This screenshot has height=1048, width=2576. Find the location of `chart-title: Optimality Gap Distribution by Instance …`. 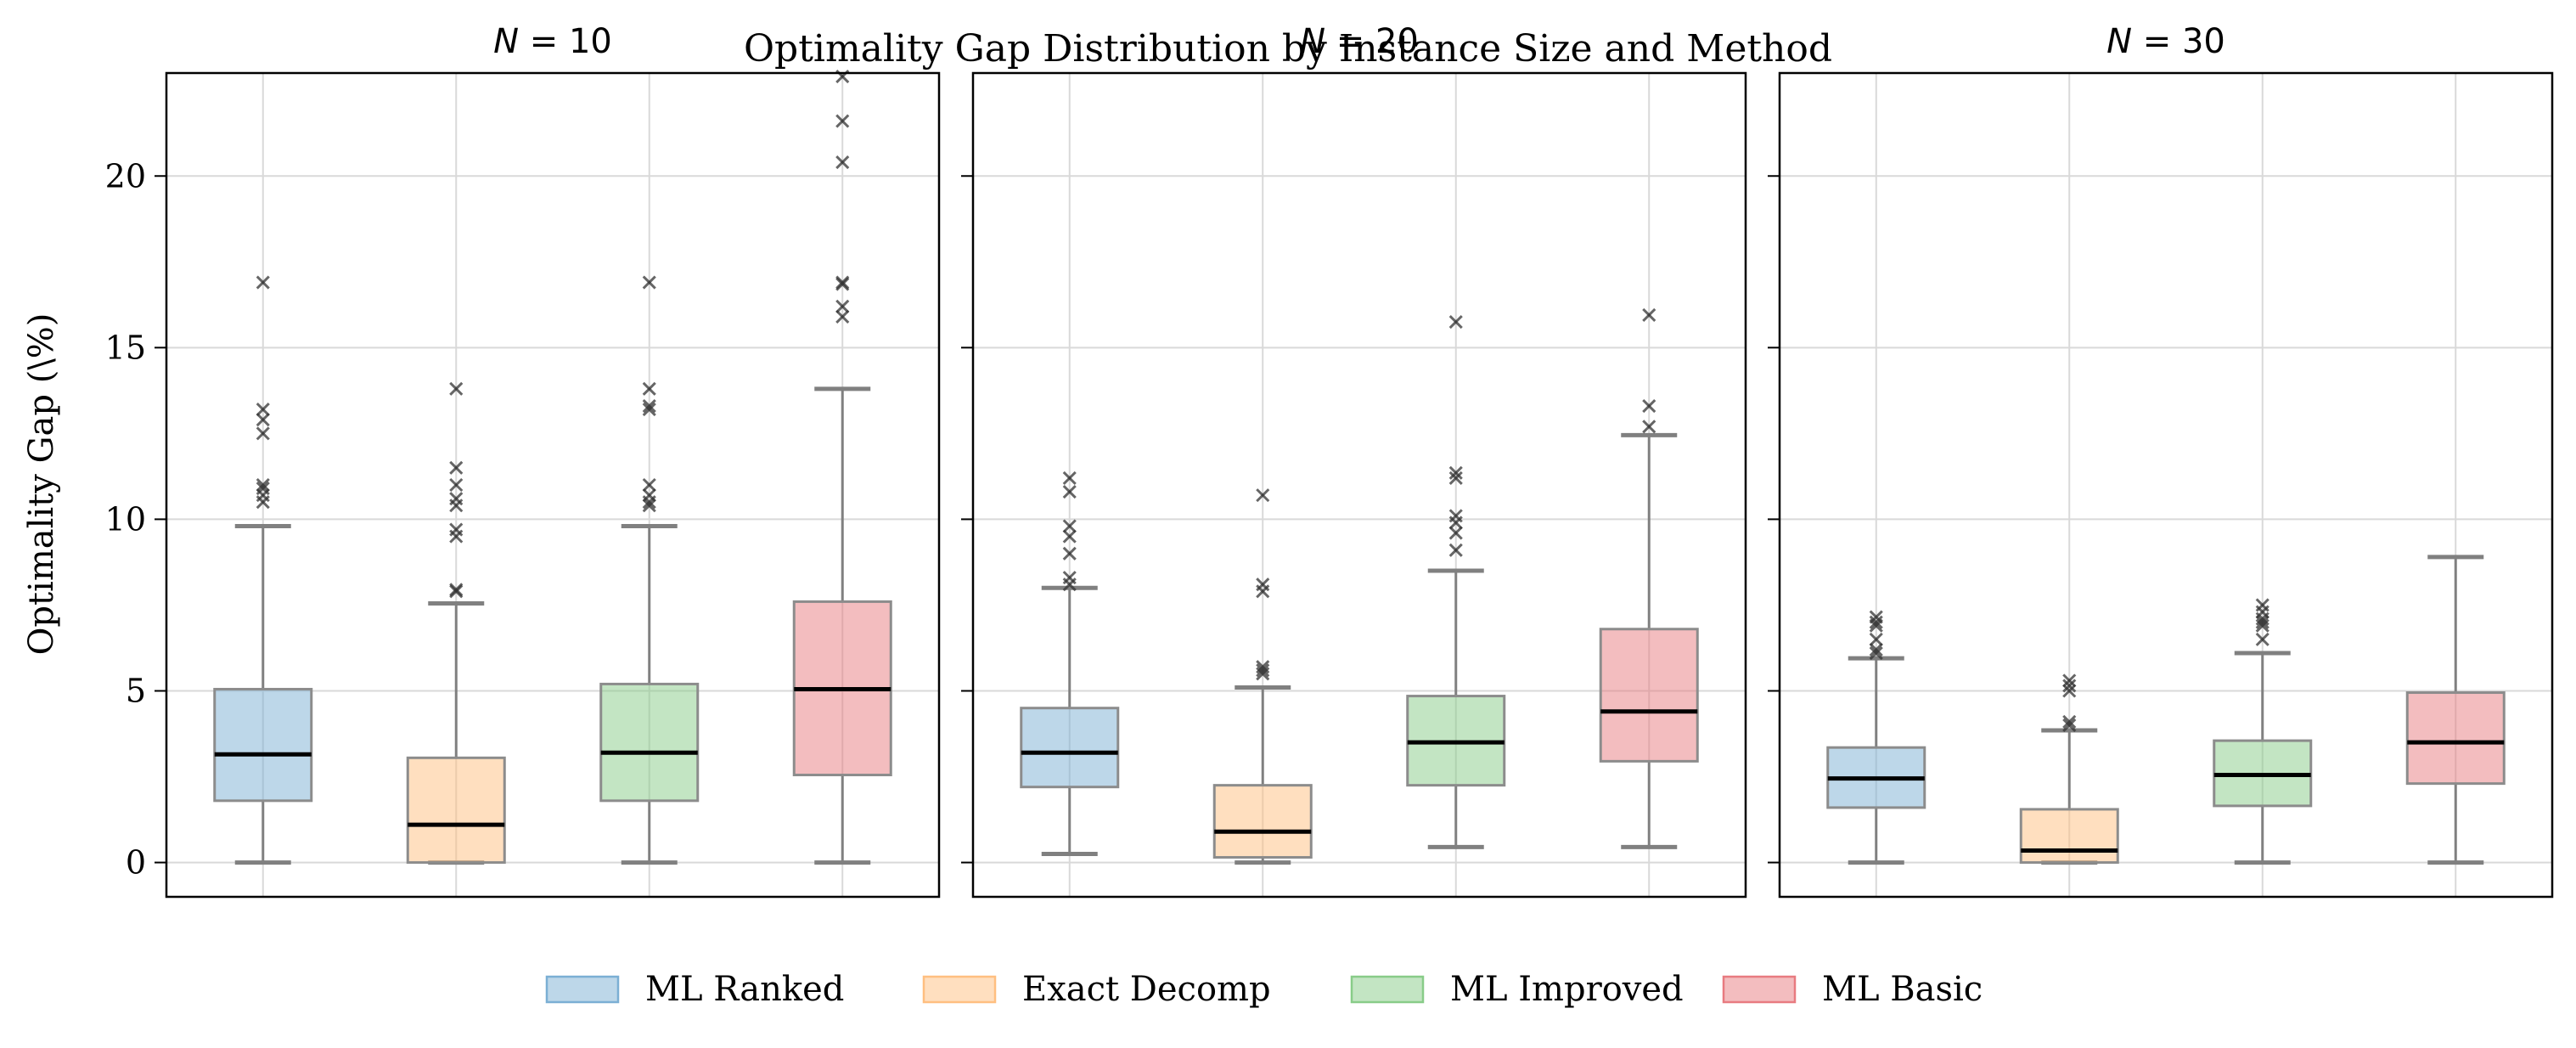

chart-title: Optimality Gap Distribution by Instance … is located at coordinates (1288, 48).